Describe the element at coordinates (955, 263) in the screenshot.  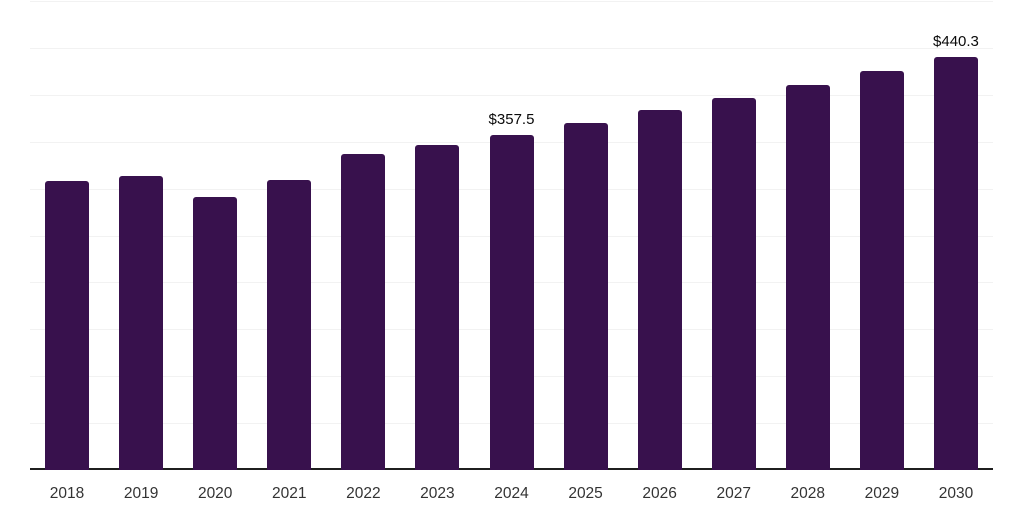
I see `bar-2030` at that location.